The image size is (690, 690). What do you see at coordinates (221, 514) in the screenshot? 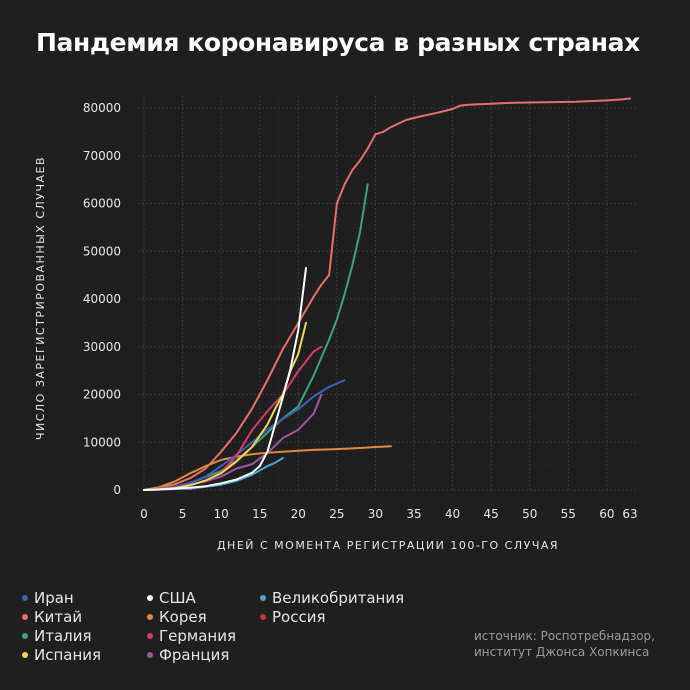
I see `x-tick-label: 10` at bounding box center [221, 514].